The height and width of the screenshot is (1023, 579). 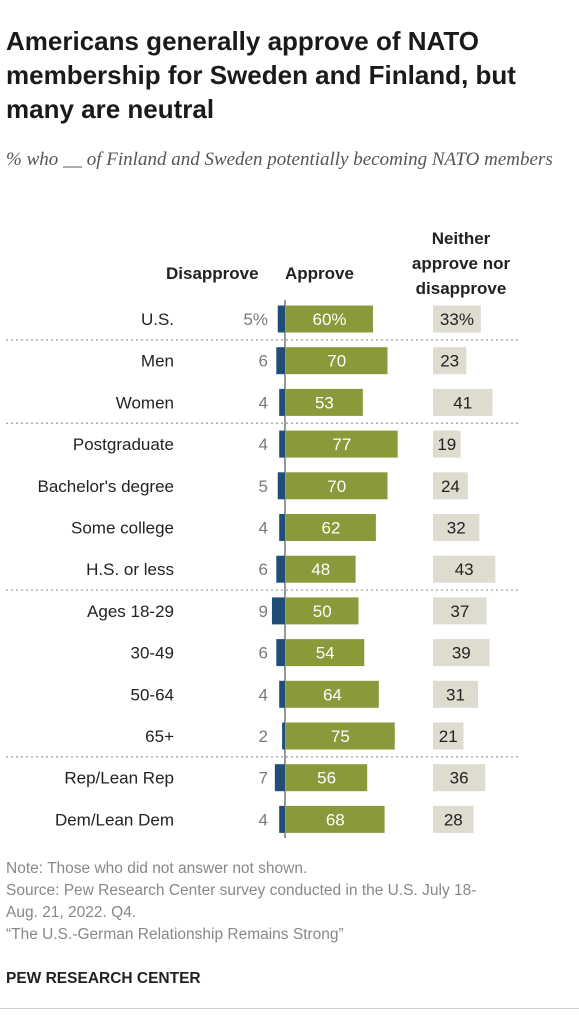 What do you see at coordinates (152, 694) in the screenshot?
I see `category-label: 50-64` at bounding box center [152, 694].